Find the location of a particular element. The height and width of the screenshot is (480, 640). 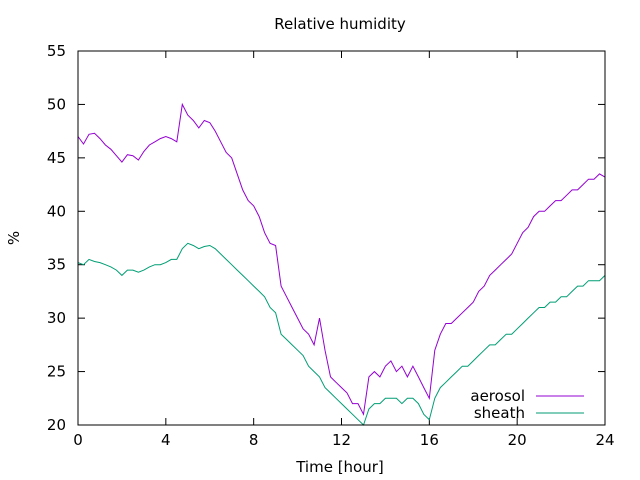

x-tick-label: 4 is located at coordinates (166, 440).